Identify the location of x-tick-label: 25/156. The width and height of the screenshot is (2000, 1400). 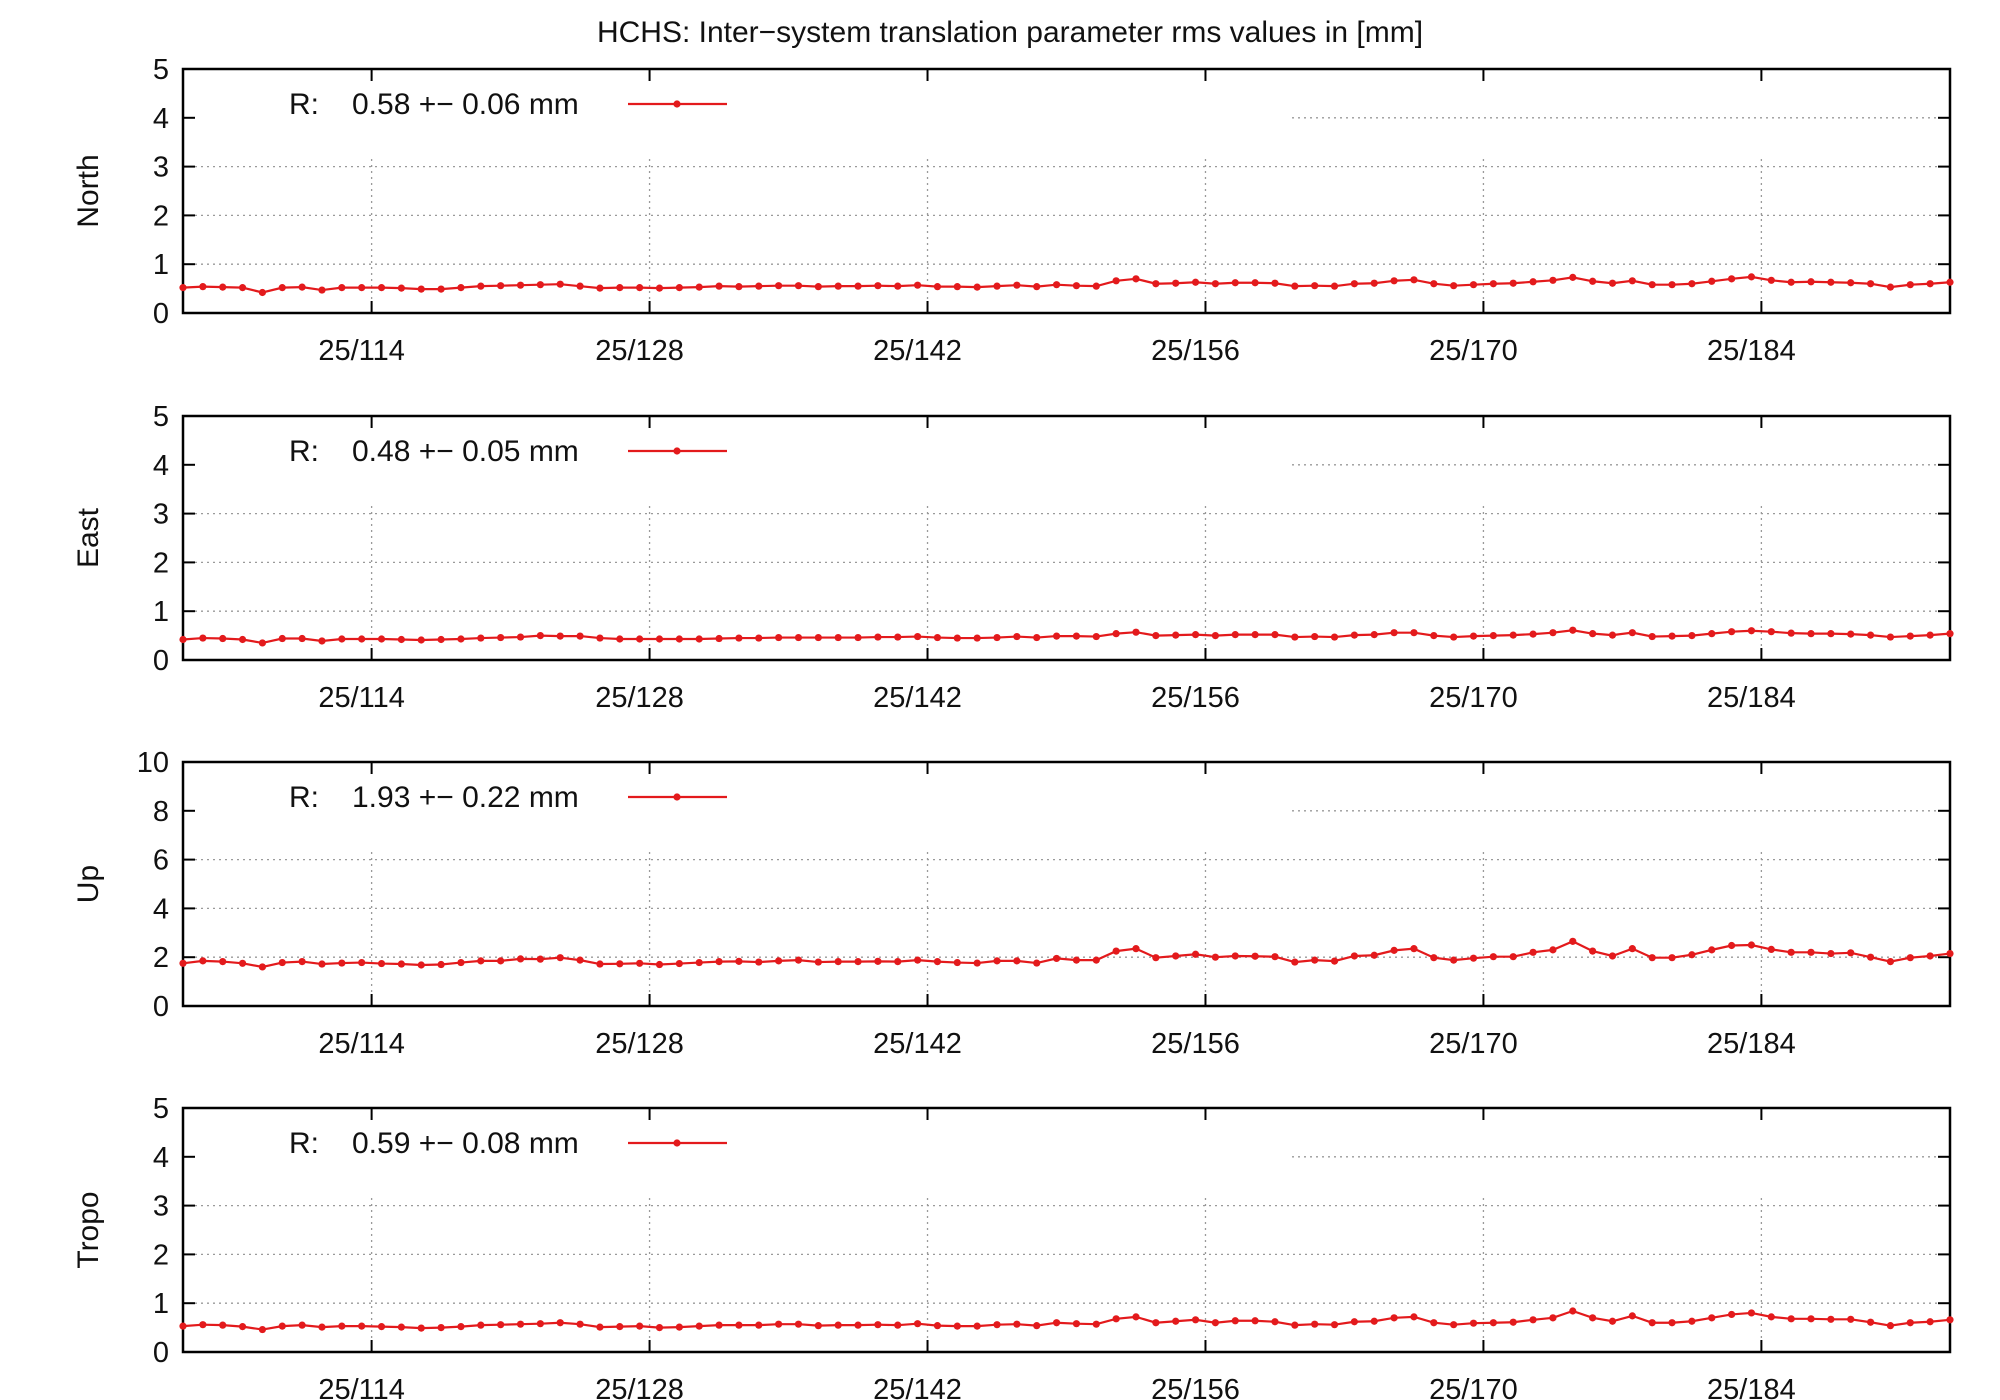
(1195, 1044).